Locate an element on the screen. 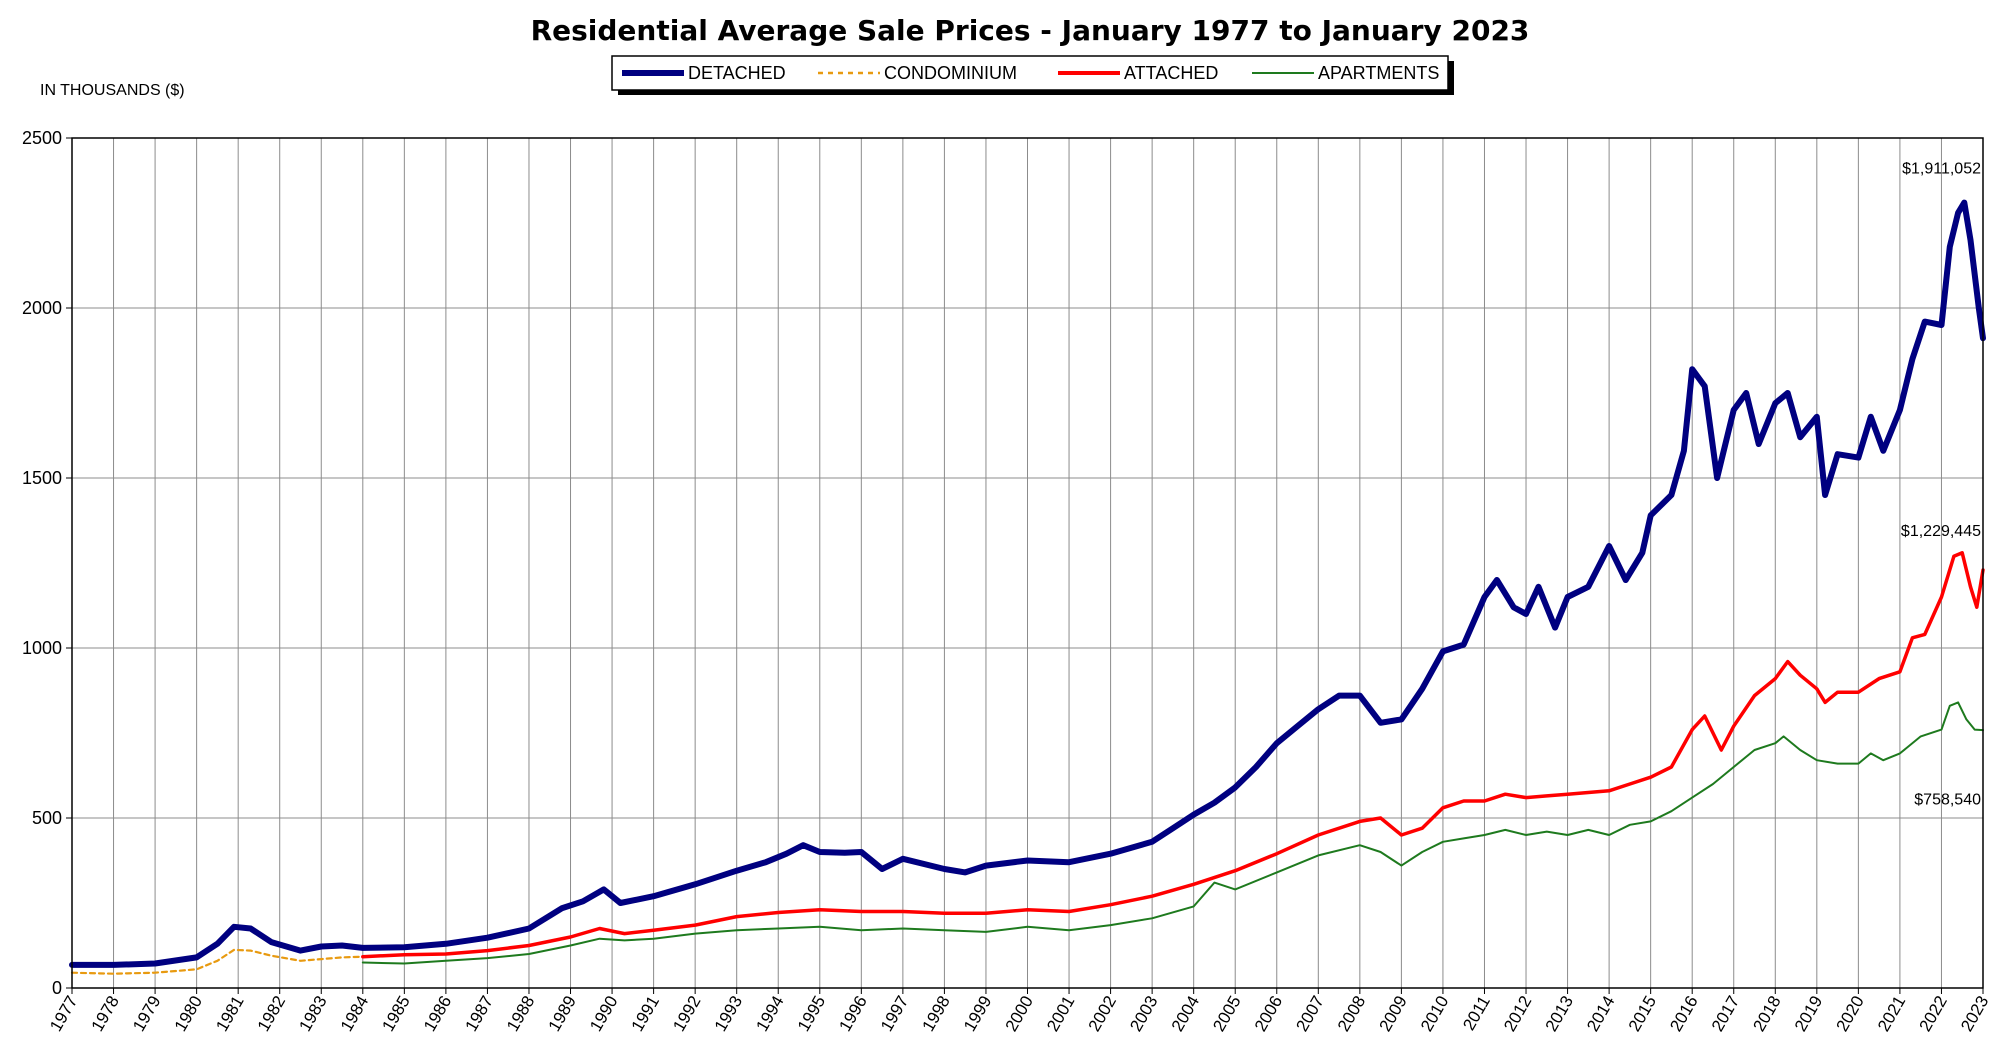  x-tick-label-1980: 1980 is located at coordinates (188, 1014).